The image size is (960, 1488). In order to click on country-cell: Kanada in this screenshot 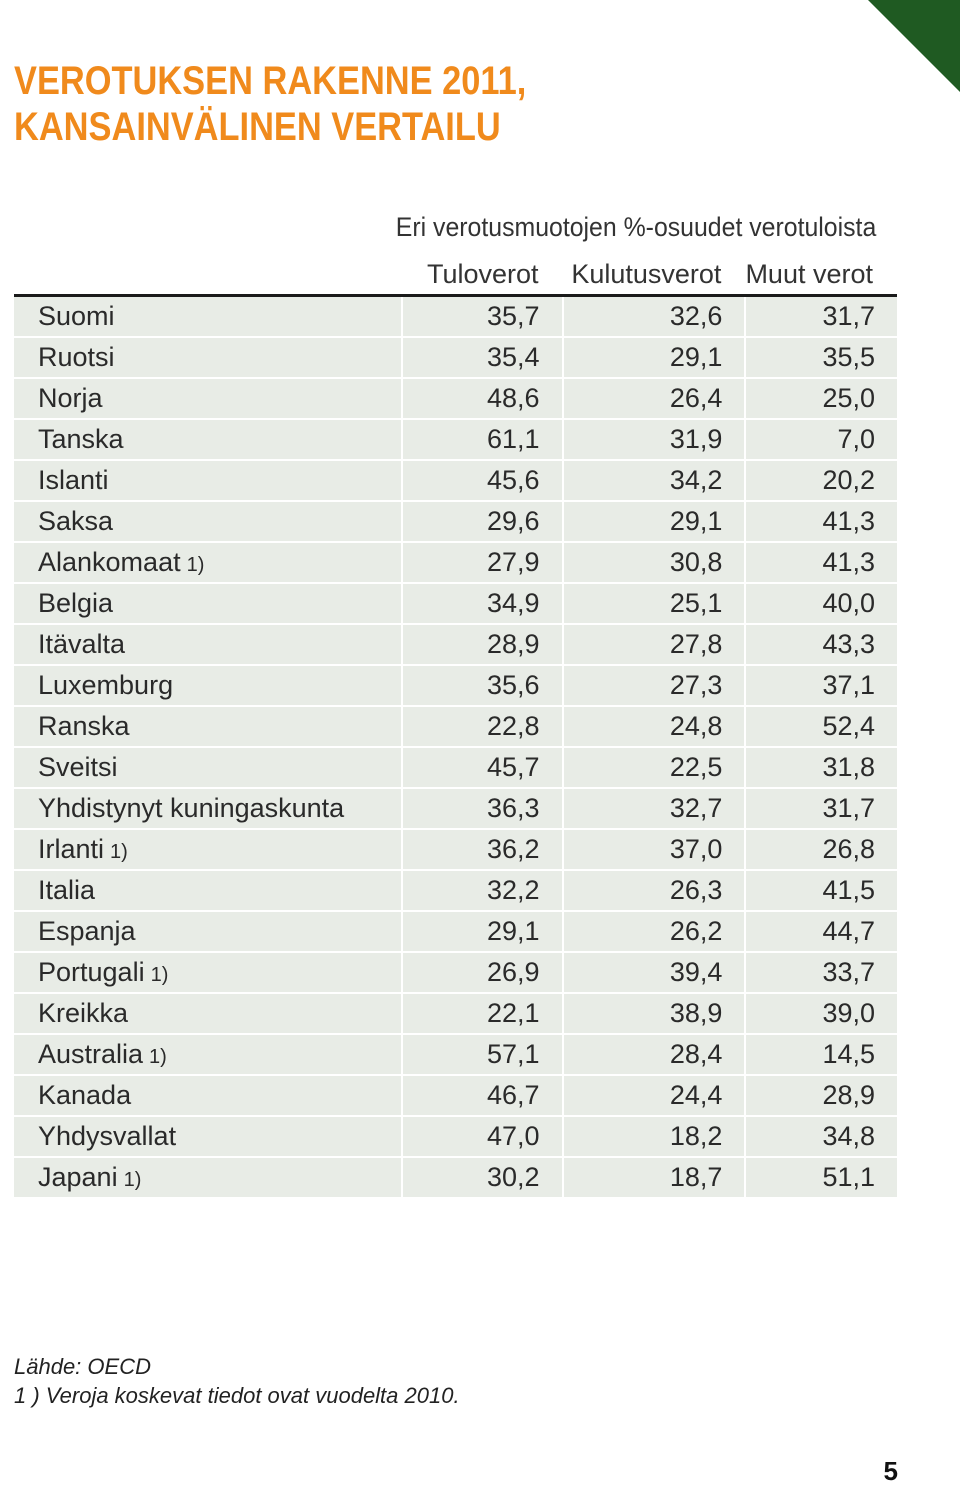, I will do `click(208, 1096)`.